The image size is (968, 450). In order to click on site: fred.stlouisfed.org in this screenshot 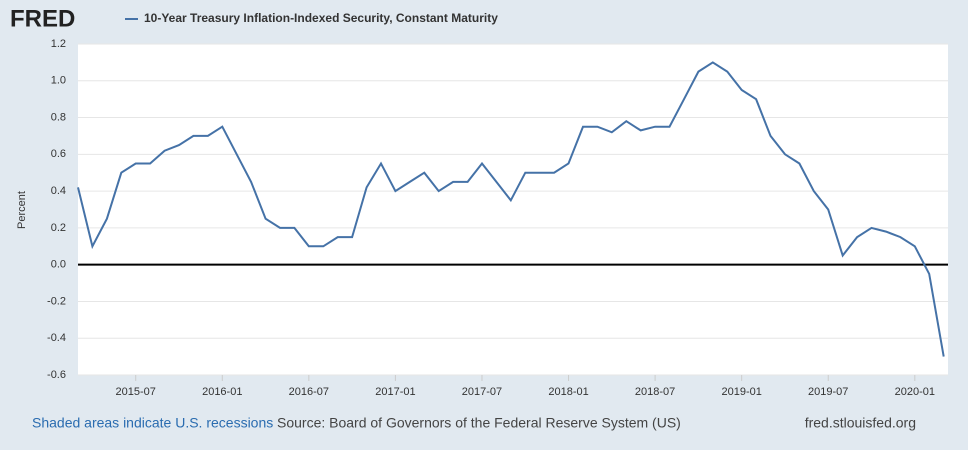, I will do `click(860, 423)`.